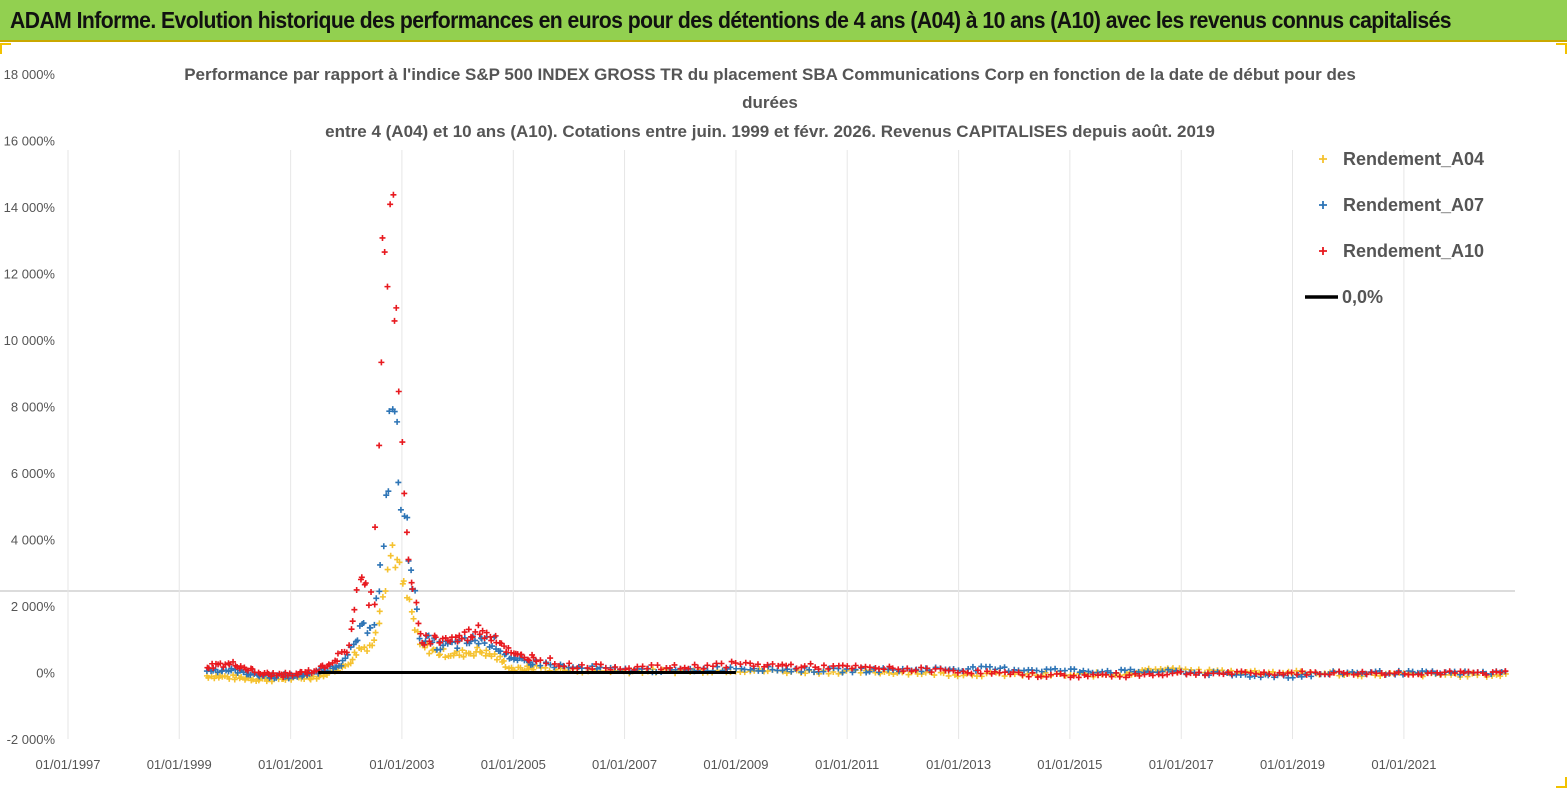 The width and height of the screenshot is (1567, 790). Describe the element at coordinates (179, 764) in the screenshot. I see `x-tick-label: 01/01/1999` at that location.